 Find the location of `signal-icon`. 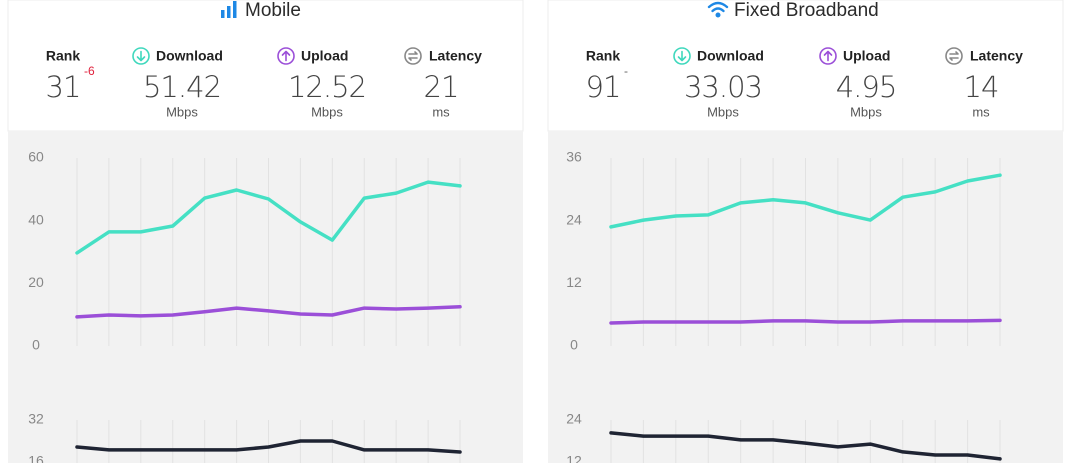

signal-icon is located at coordinates (229, 9).